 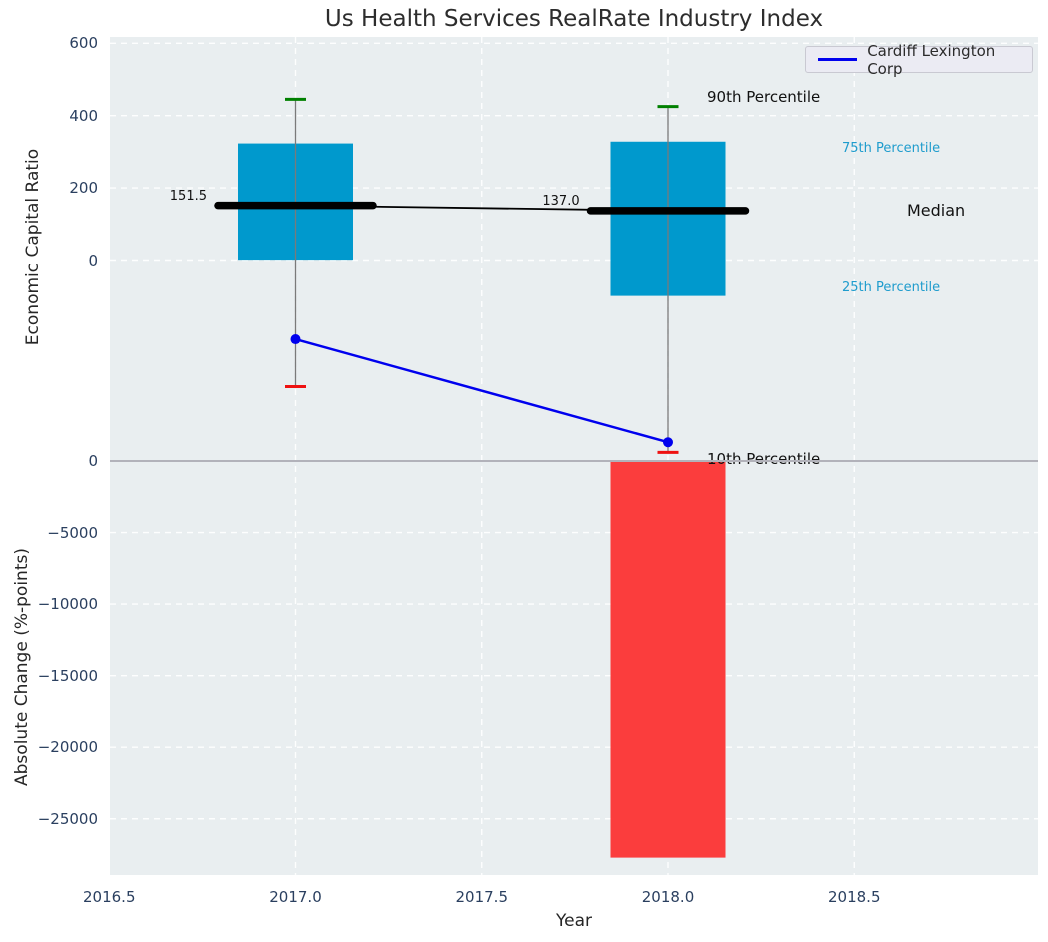 I want to click on y-top-axis-title: Economic Capital Ratio, so click(x=33, y=247).